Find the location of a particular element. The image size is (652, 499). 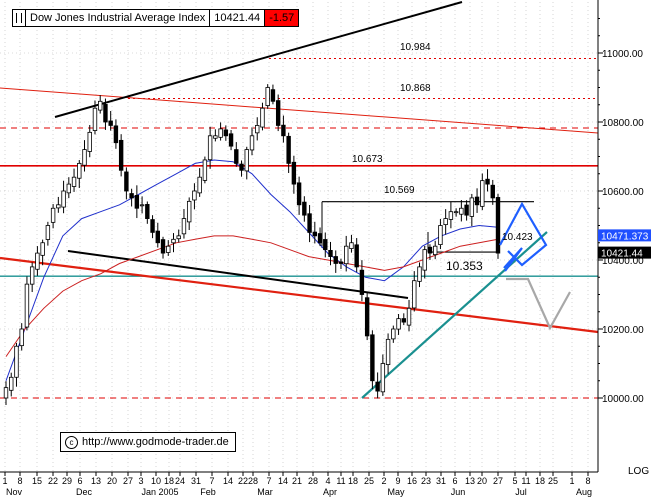

x-tick-label-34: 27 is located at coordinates (498, 481).